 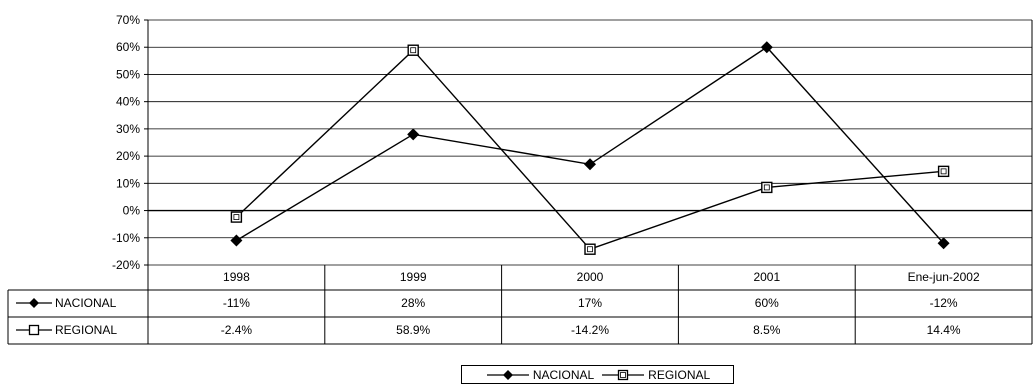 What do you see at coordinates (767, 303) in the screenshot?
I see `data-value-label: 60%` at bounding box center [767, 303].